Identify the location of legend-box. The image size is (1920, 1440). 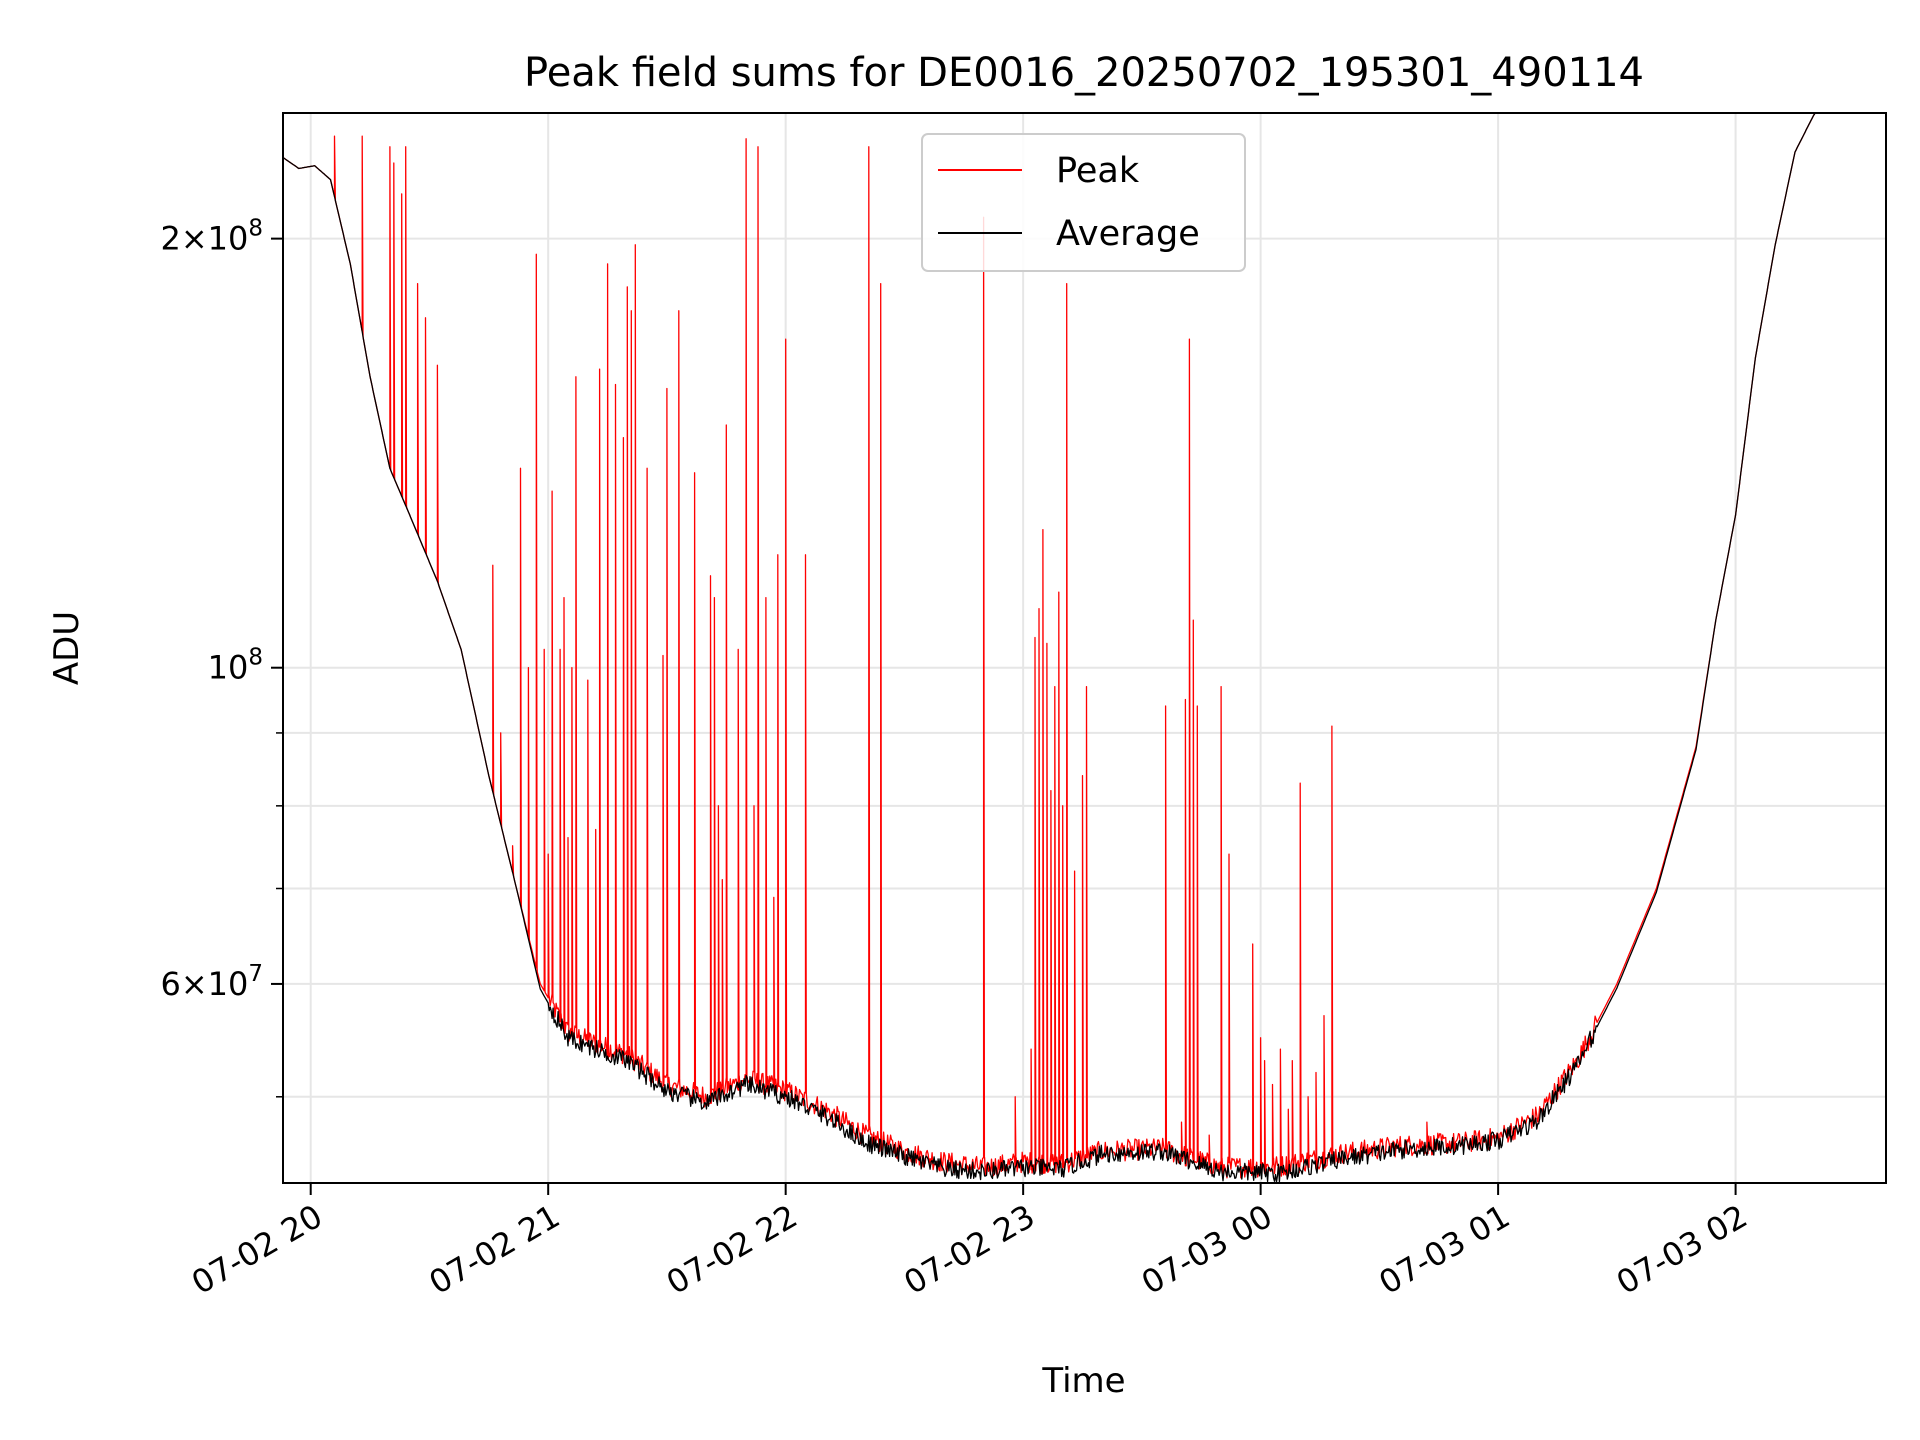
(1083, 202).